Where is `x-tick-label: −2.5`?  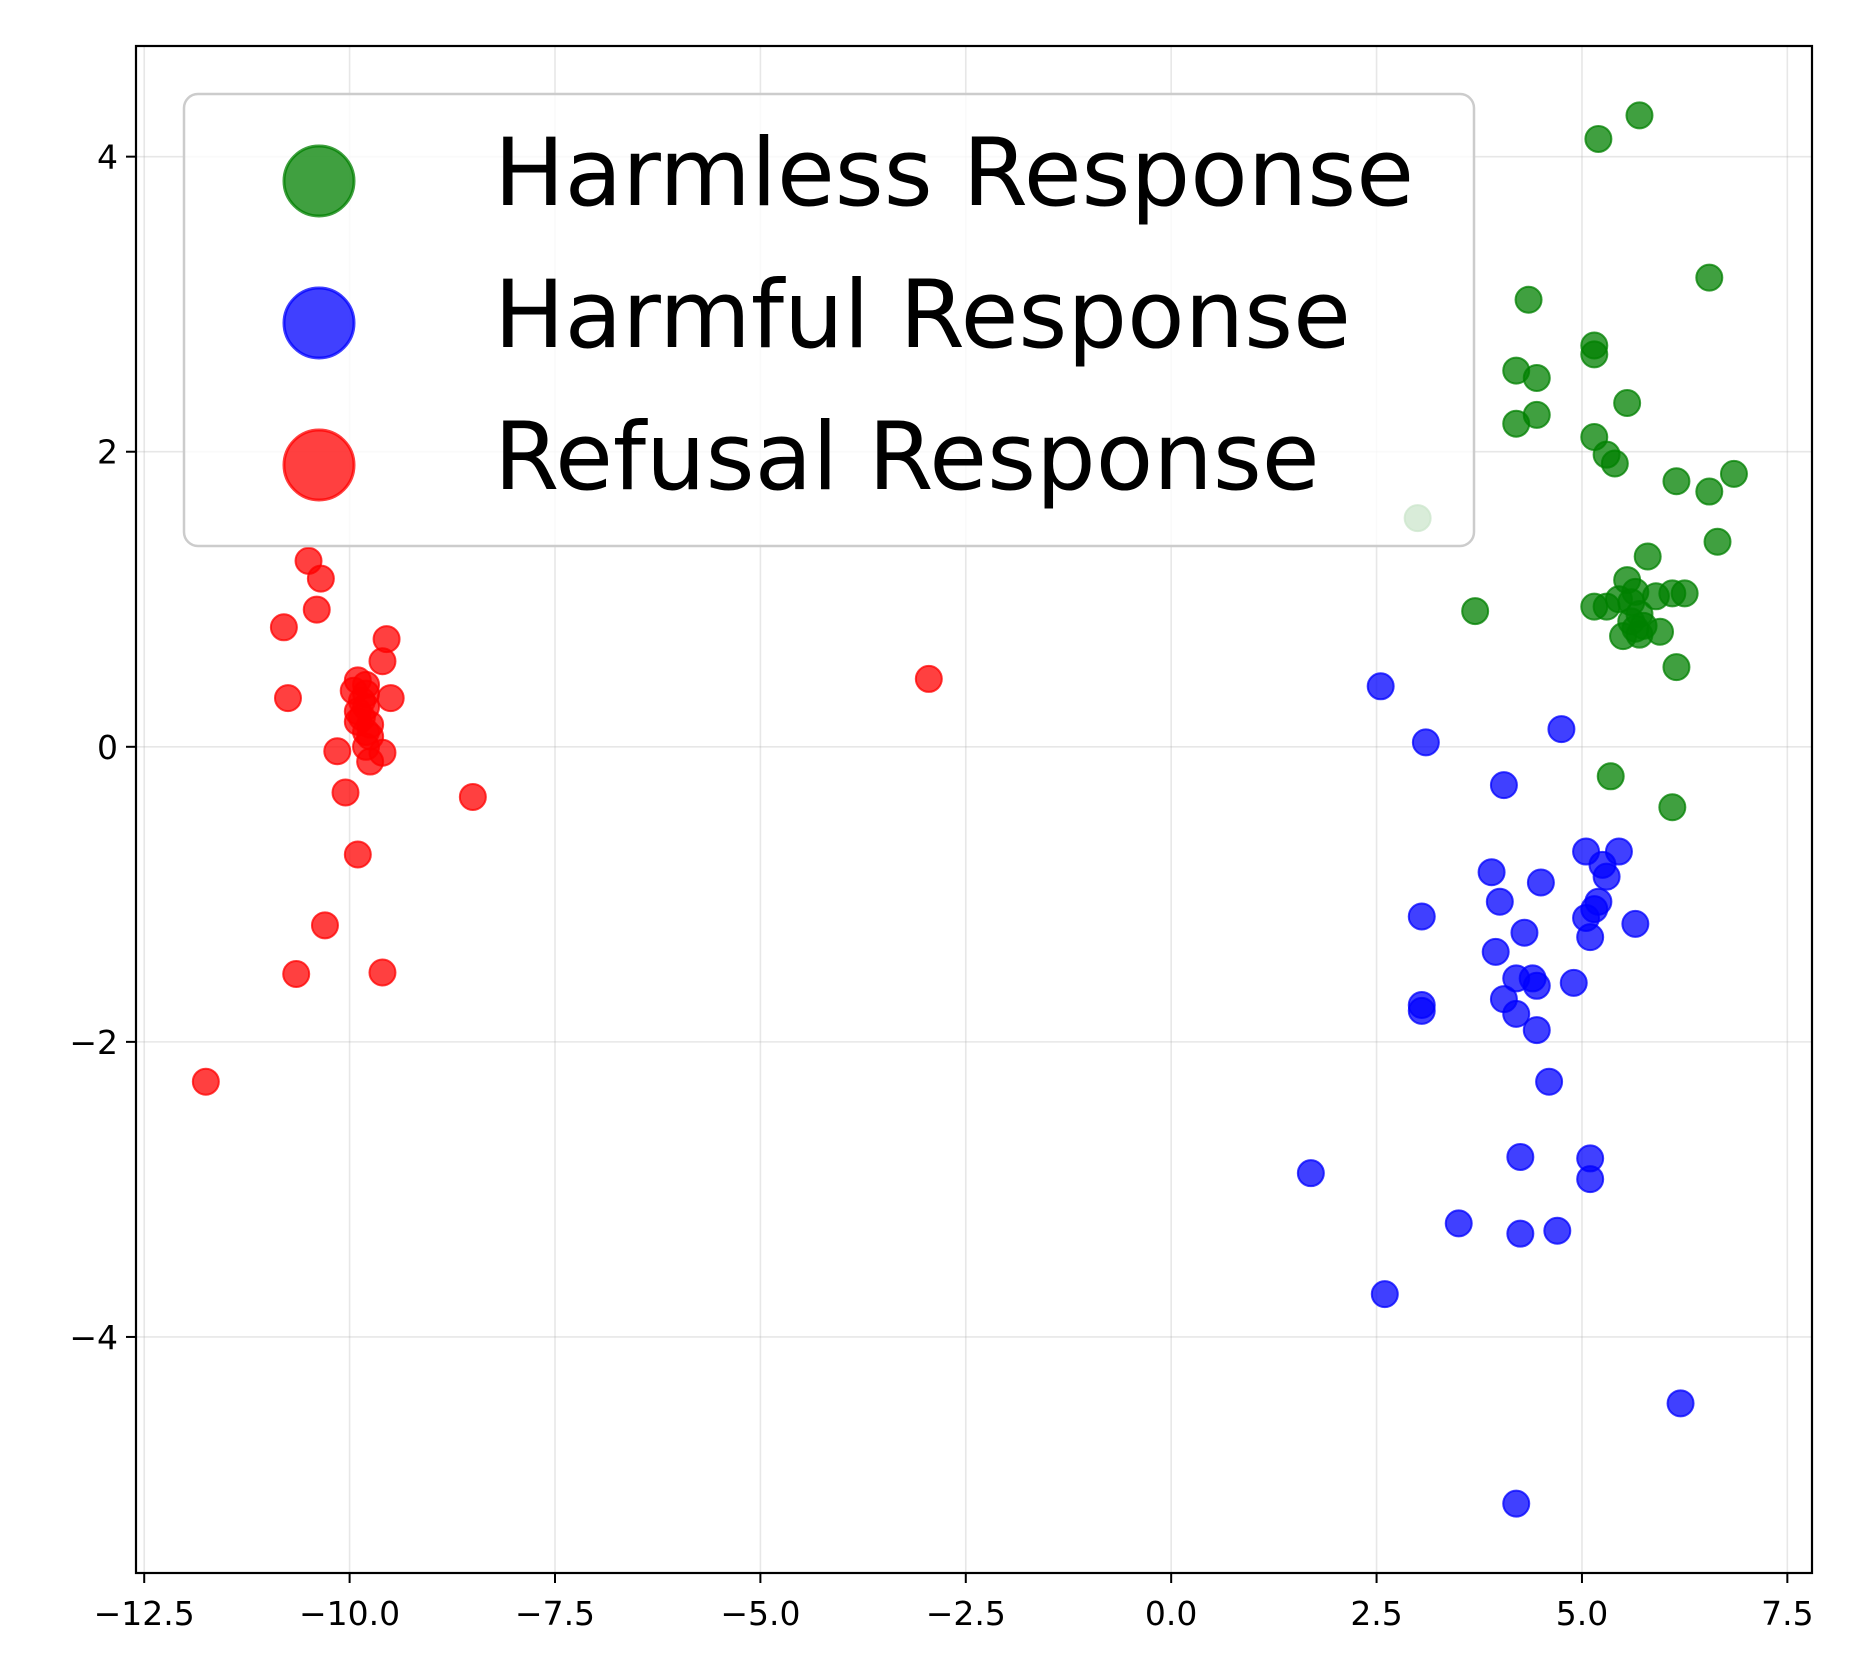
x-tick-label: −2.5 is located at coordinates (966, 1613).